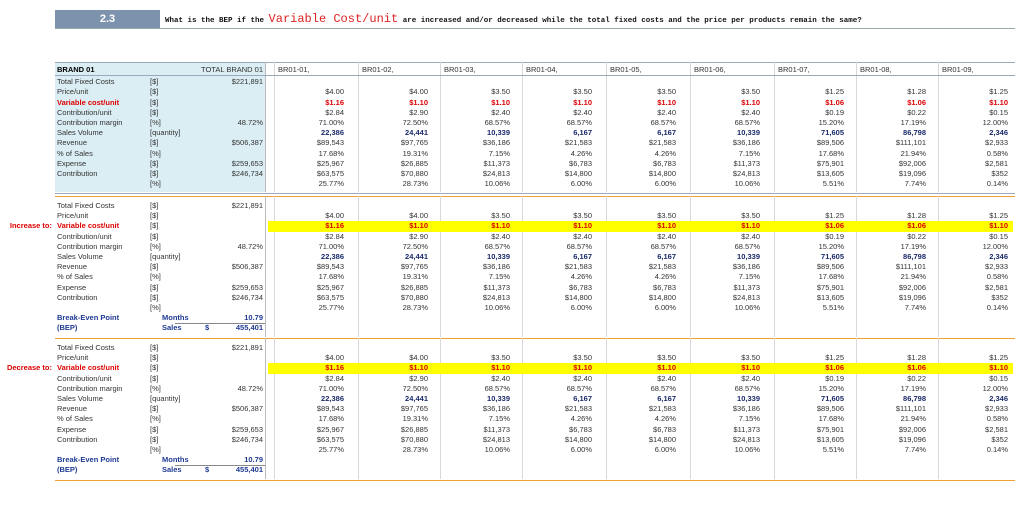  What do you see at coordinates (88, 368) in the screenshot?
I see `row-label: Variable cost/unit` at bounding box center [88, 368].